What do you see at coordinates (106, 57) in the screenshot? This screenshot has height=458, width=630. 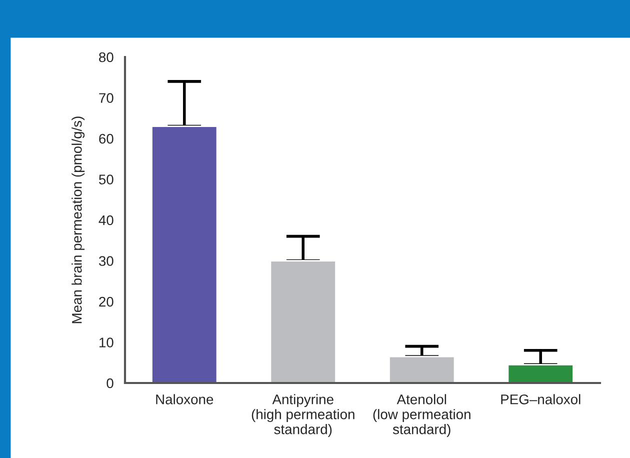 I see `y-tick-label: 80` at bounding box center [106, 57].